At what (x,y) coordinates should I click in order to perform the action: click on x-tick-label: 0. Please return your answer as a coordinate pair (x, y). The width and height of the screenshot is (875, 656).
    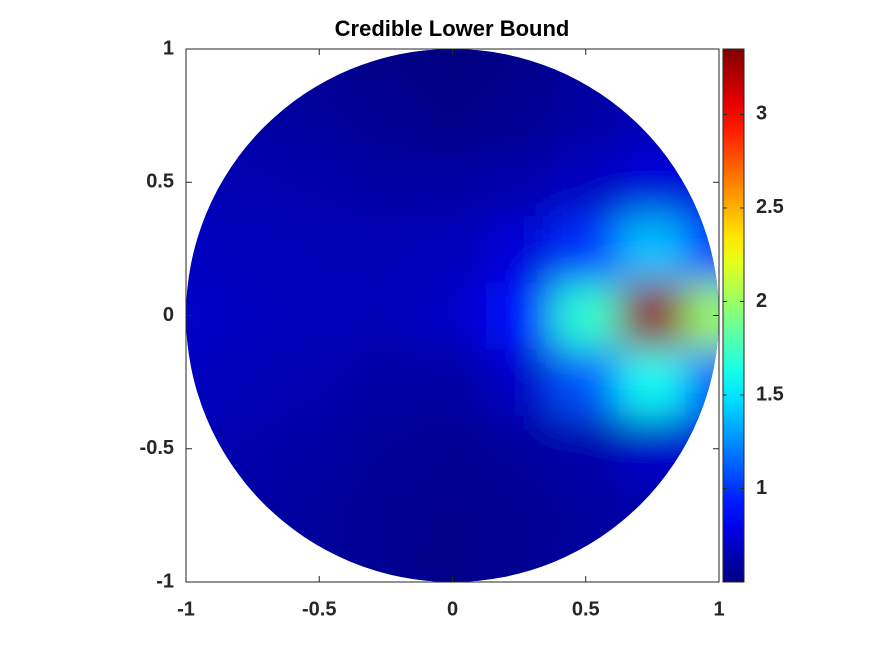
    Looking at the image, I should click on (452, 609).